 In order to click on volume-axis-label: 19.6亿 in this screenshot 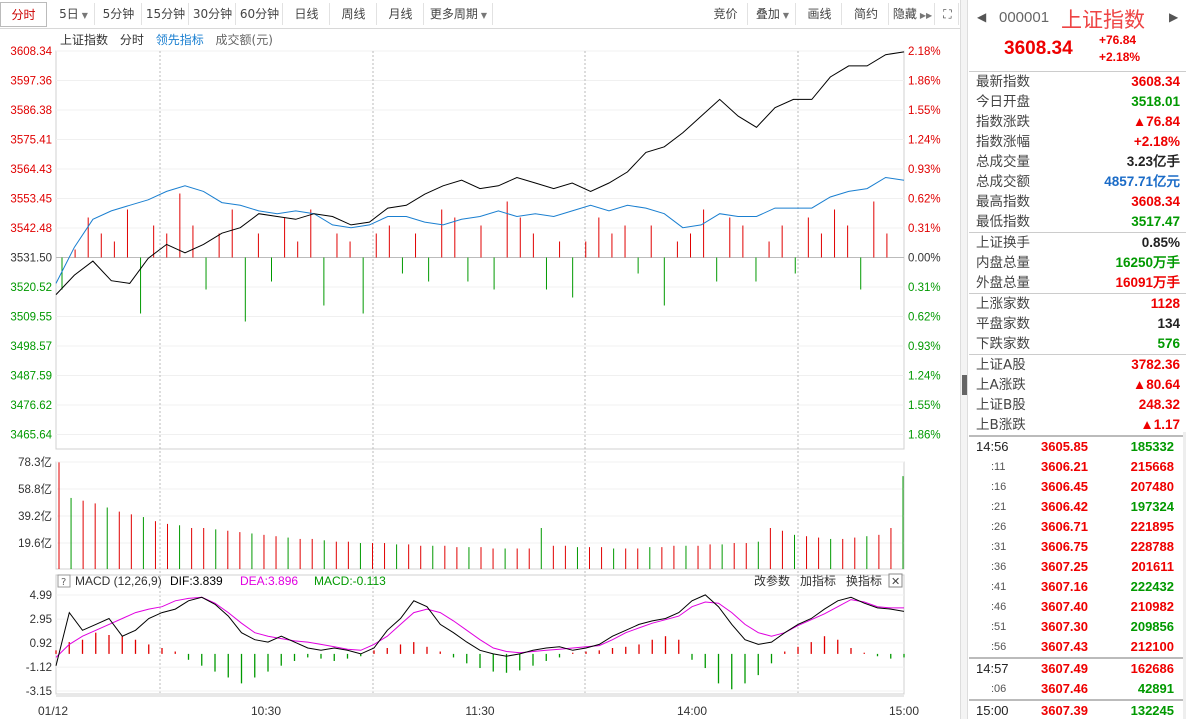, I will do `click(35, 543)`.